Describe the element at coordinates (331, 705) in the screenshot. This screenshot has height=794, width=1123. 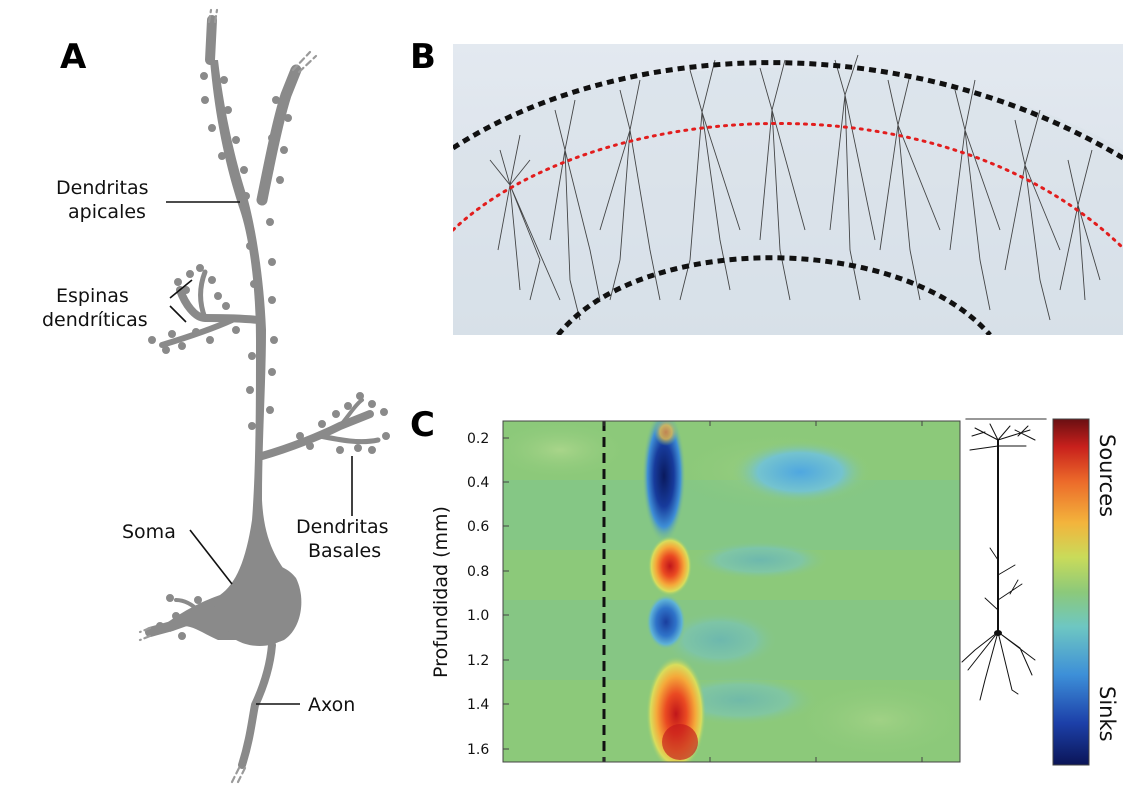
I see `label-axon: Axon` at that location.